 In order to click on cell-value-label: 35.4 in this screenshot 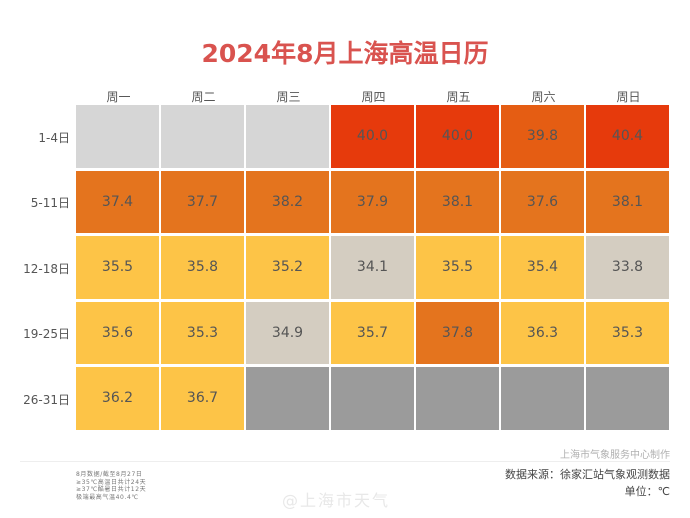, I will do `click(542, 267)`.